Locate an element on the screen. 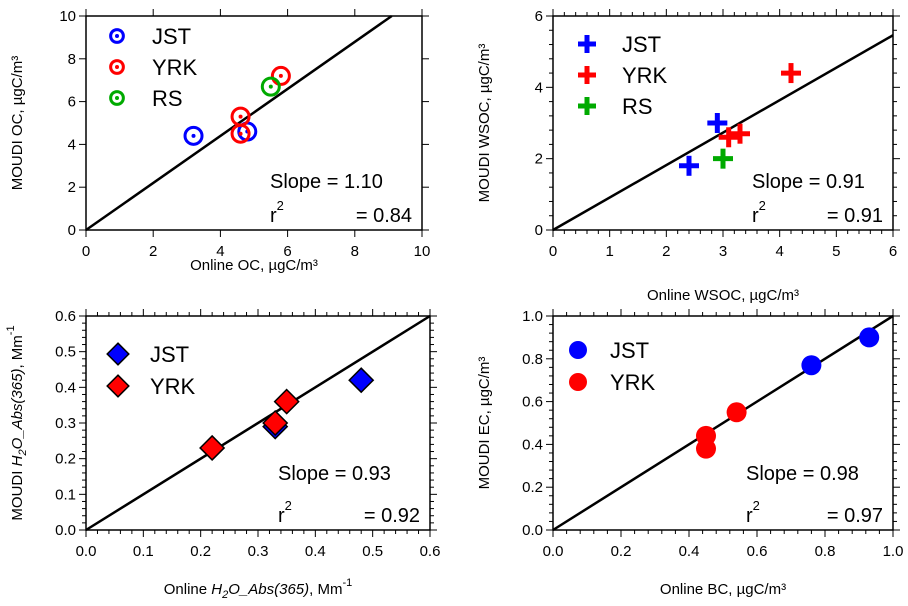 This screenshot has height=606, width=908. x-tick-label: 0.5 is located at coordinates (372, 551).